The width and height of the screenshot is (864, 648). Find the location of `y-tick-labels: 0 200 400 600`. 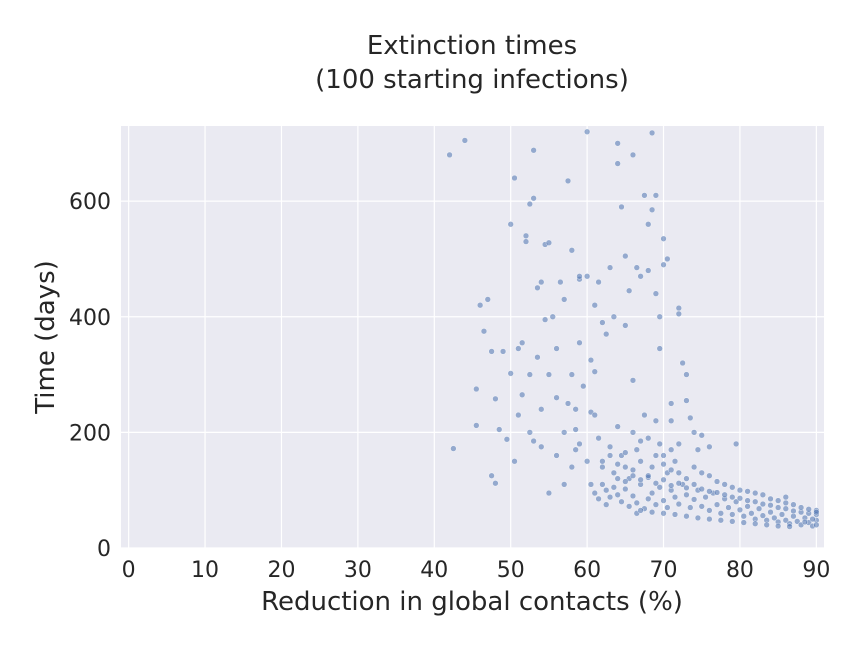

y-tick-labels: 0 200 400 600 is located at coordinates (90, 376).